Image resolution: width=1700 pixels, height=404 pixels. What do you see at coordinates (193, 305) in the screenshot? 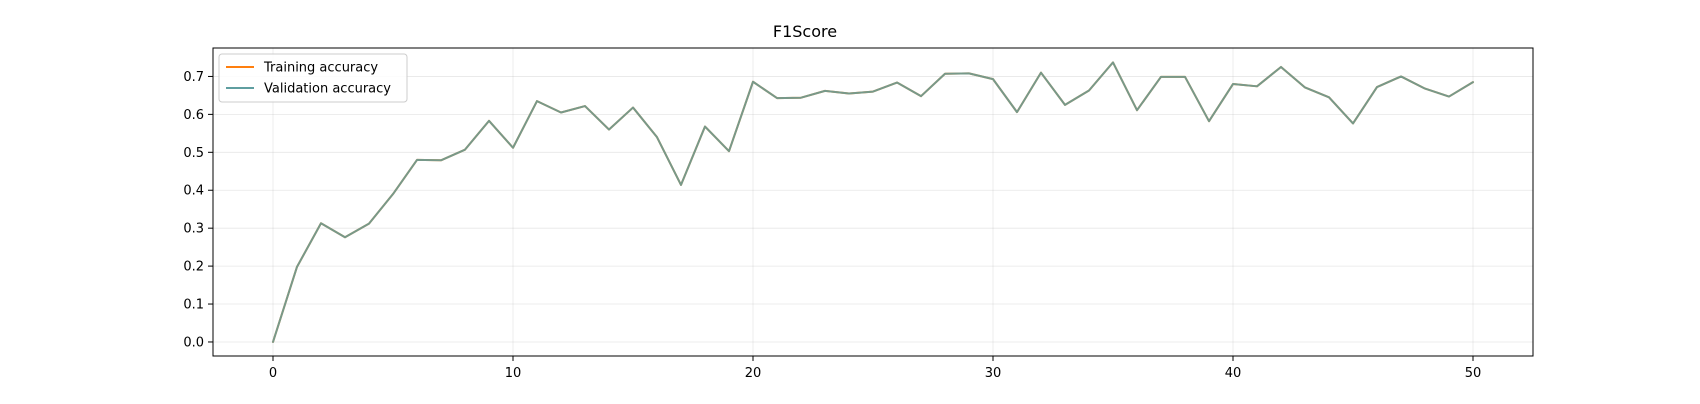
I see `y-tick-label: 0.1` at bounding box center [193, 305].